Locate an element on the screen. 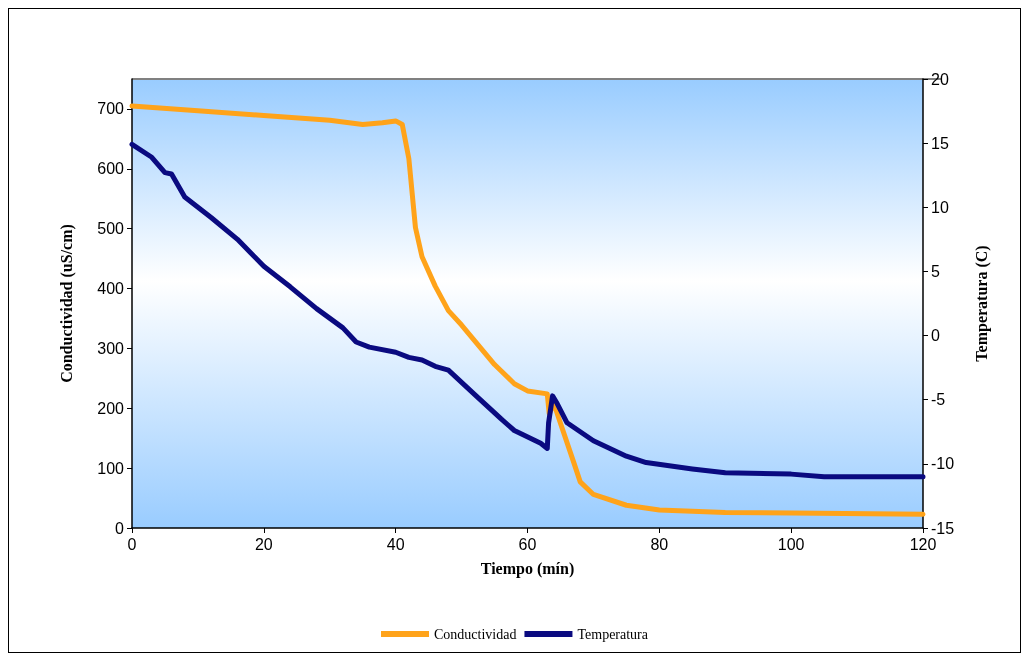 The height and width of the screenshot is (661, 1029). legend-label: Temperatura is located at coordinates (613, 634).